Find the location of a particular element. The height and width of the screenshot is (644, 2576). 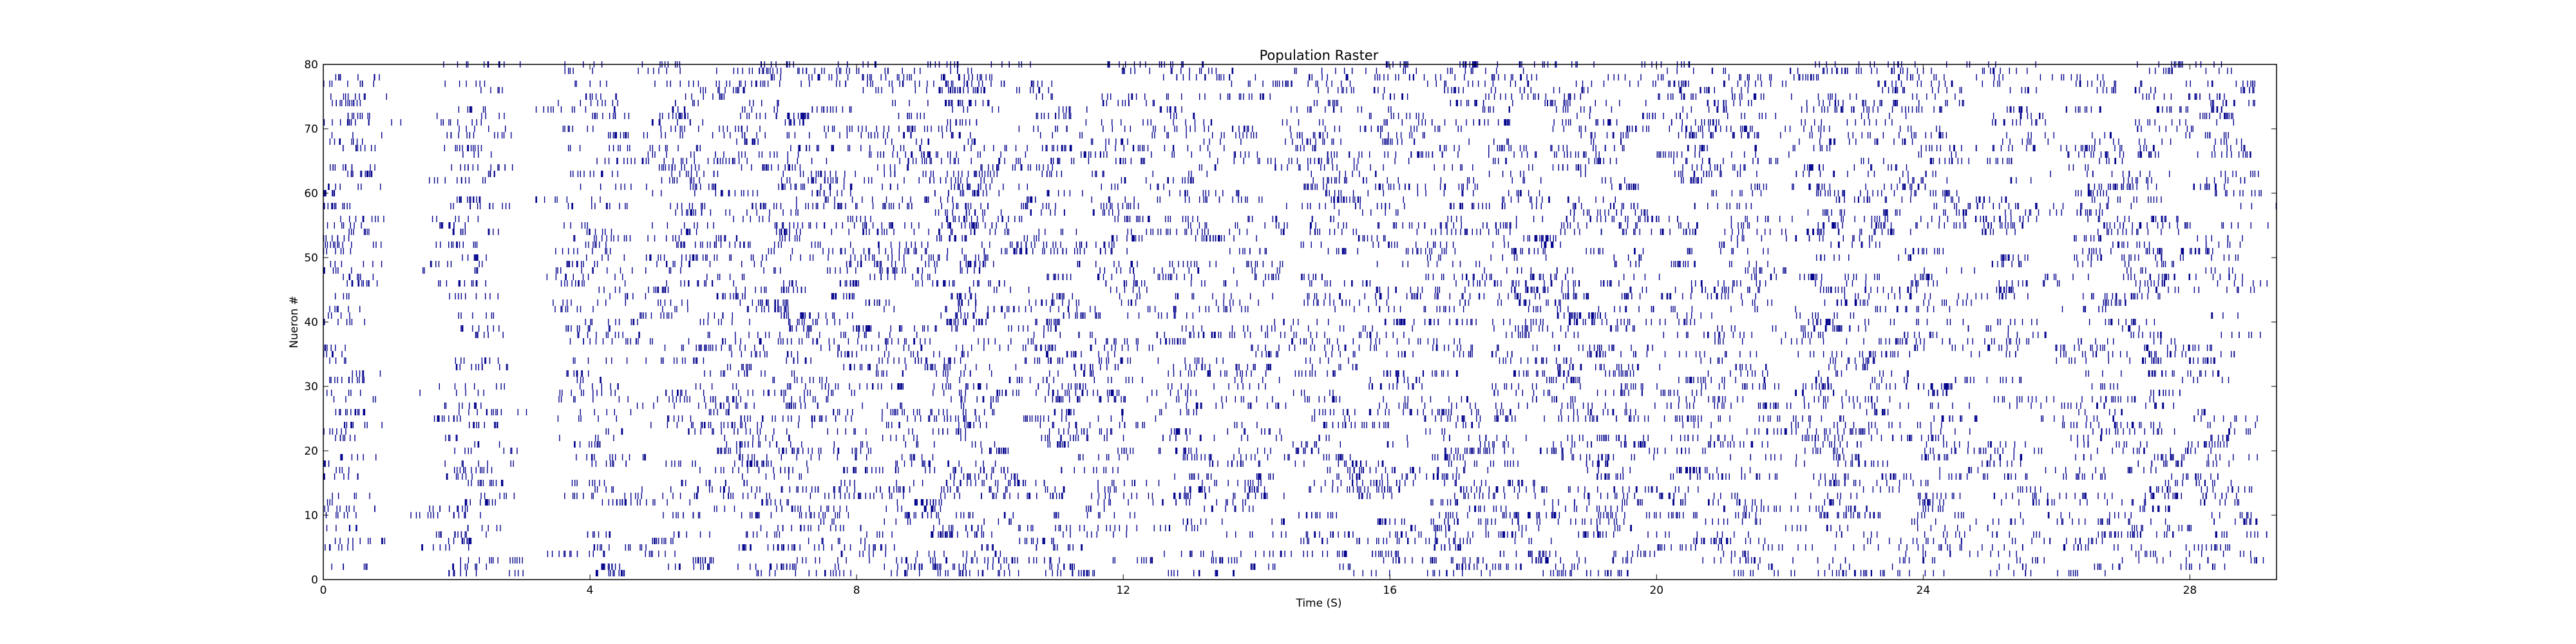

chart-title: Population Raster is located at coordinates (1319, 56).